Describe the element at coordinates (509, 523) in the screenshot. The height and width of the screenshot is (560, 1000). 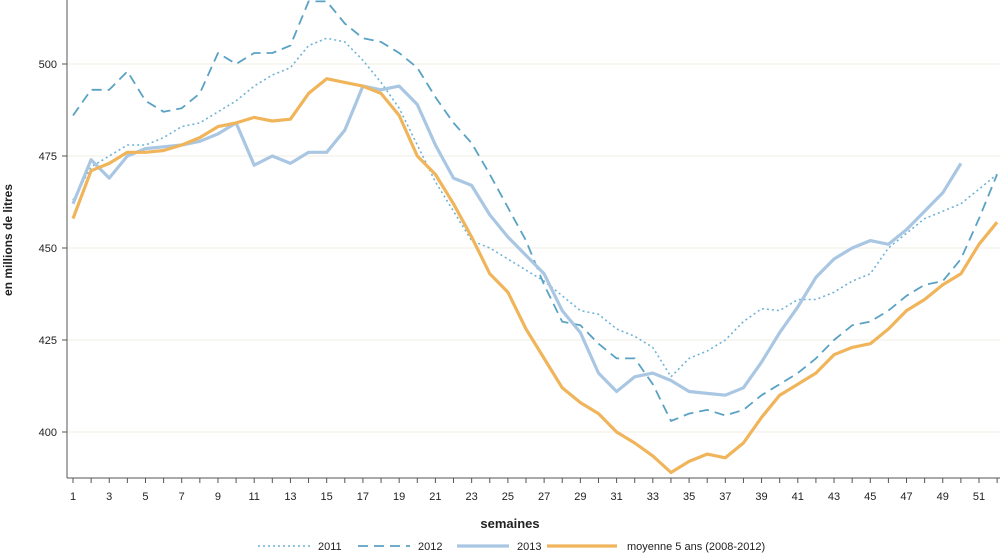
I see `x-axis-label: semaines` at that location.